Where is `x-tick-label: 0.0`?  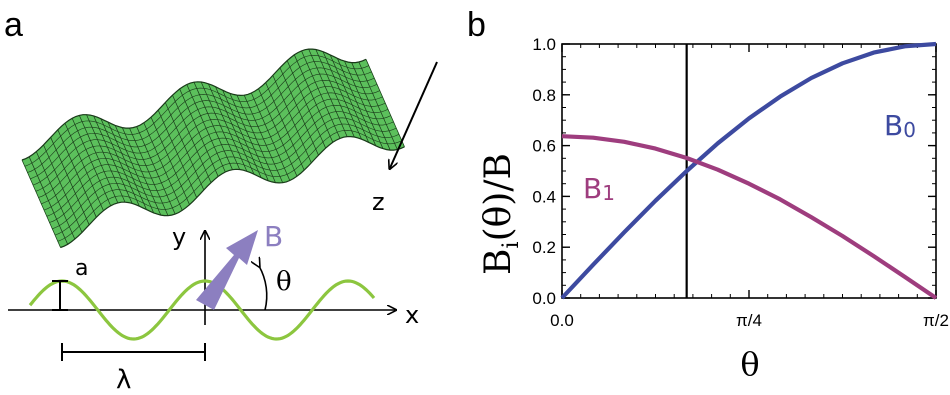
x-tick-label: 0.0 is located at coordinates (562, 320).